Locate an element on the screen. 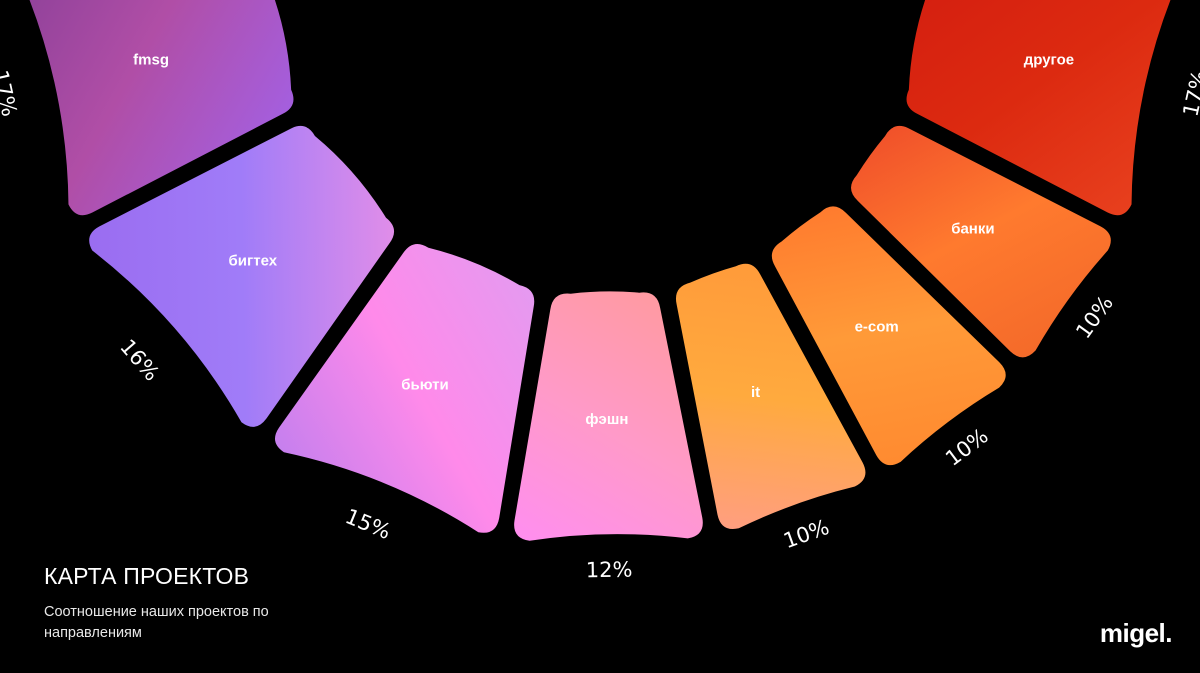 The image size is (1200, 673). segment-label-бьюти: бьюти is located at coordinates (425, 384).